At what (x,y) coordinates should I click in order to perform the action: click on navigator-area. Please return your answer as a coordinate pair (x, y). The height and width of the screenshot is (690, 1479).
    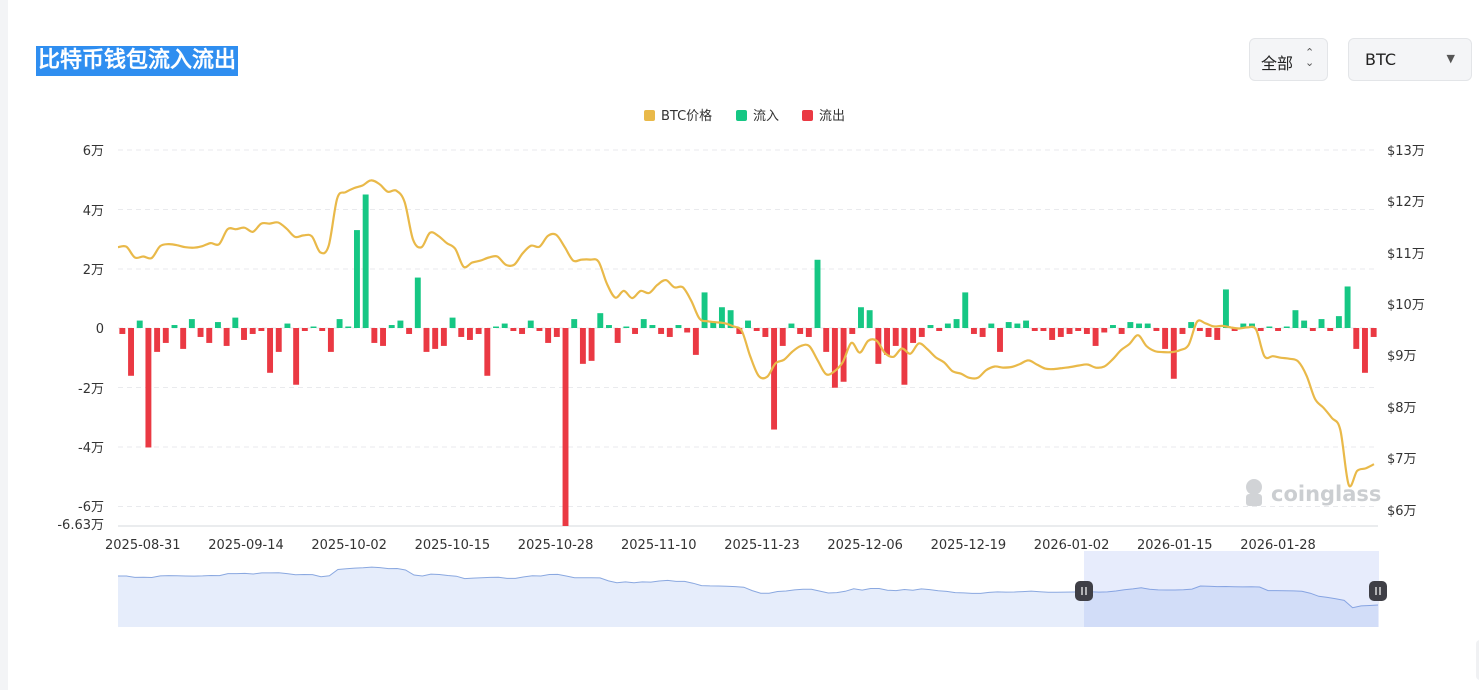
    Looking at the image, I should click on (748, 597).